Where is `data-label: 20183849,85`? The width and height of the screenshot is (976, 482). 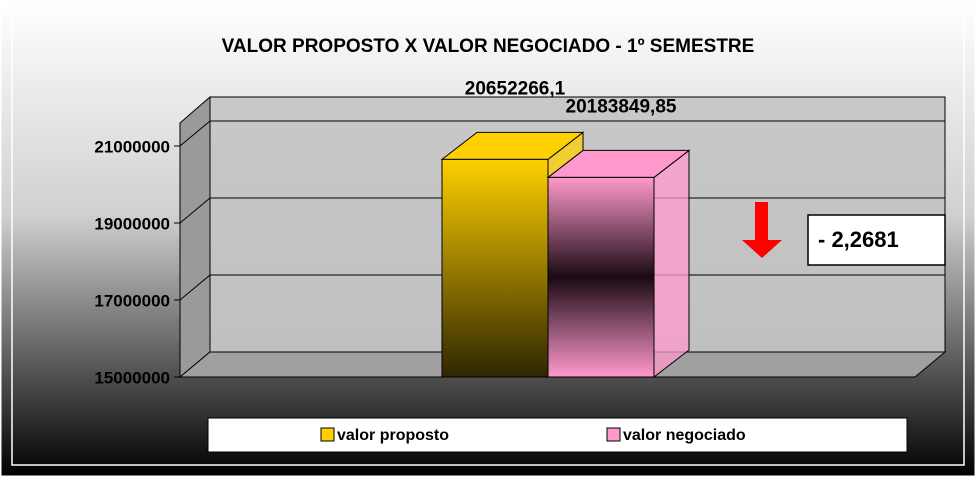
data-label: 20183849,85 is located at coordinates (621, 106).